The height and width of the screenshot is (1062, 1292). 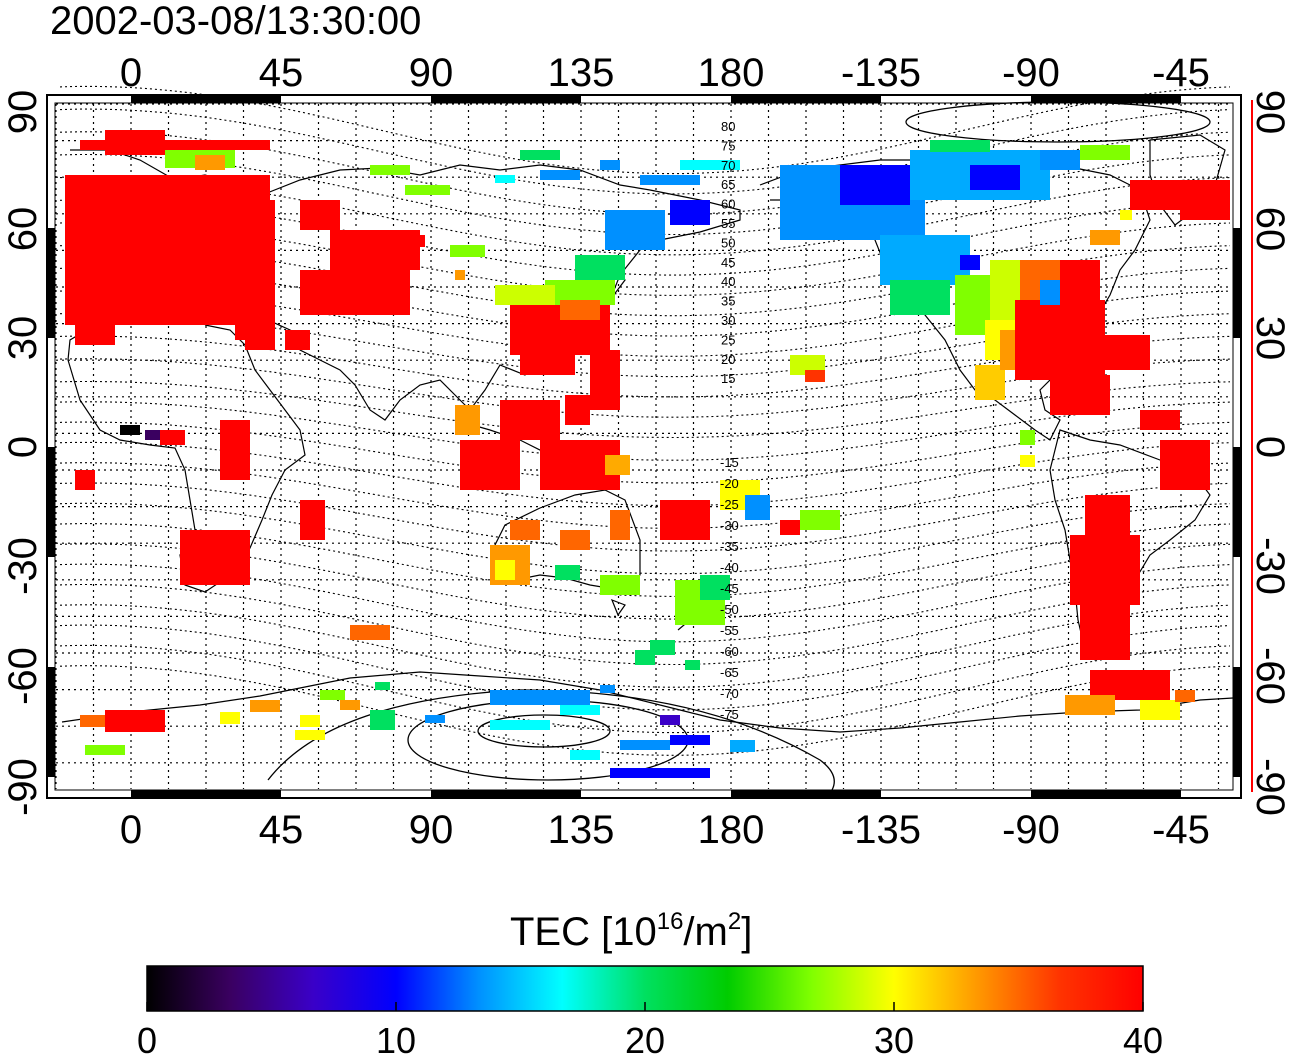 I want to click on mlat-label: -55, so click(x=729, y=630).